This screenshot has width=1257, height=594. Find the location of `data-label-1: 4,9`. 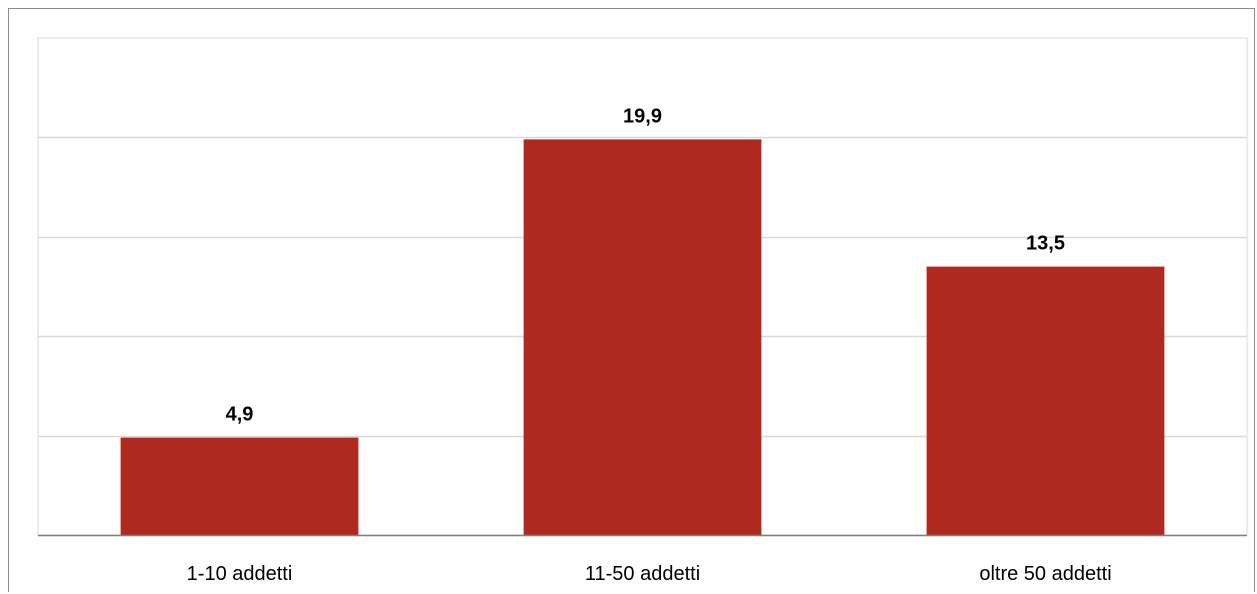

data-label-1: 4,9 is located at coordinates (240, 415).